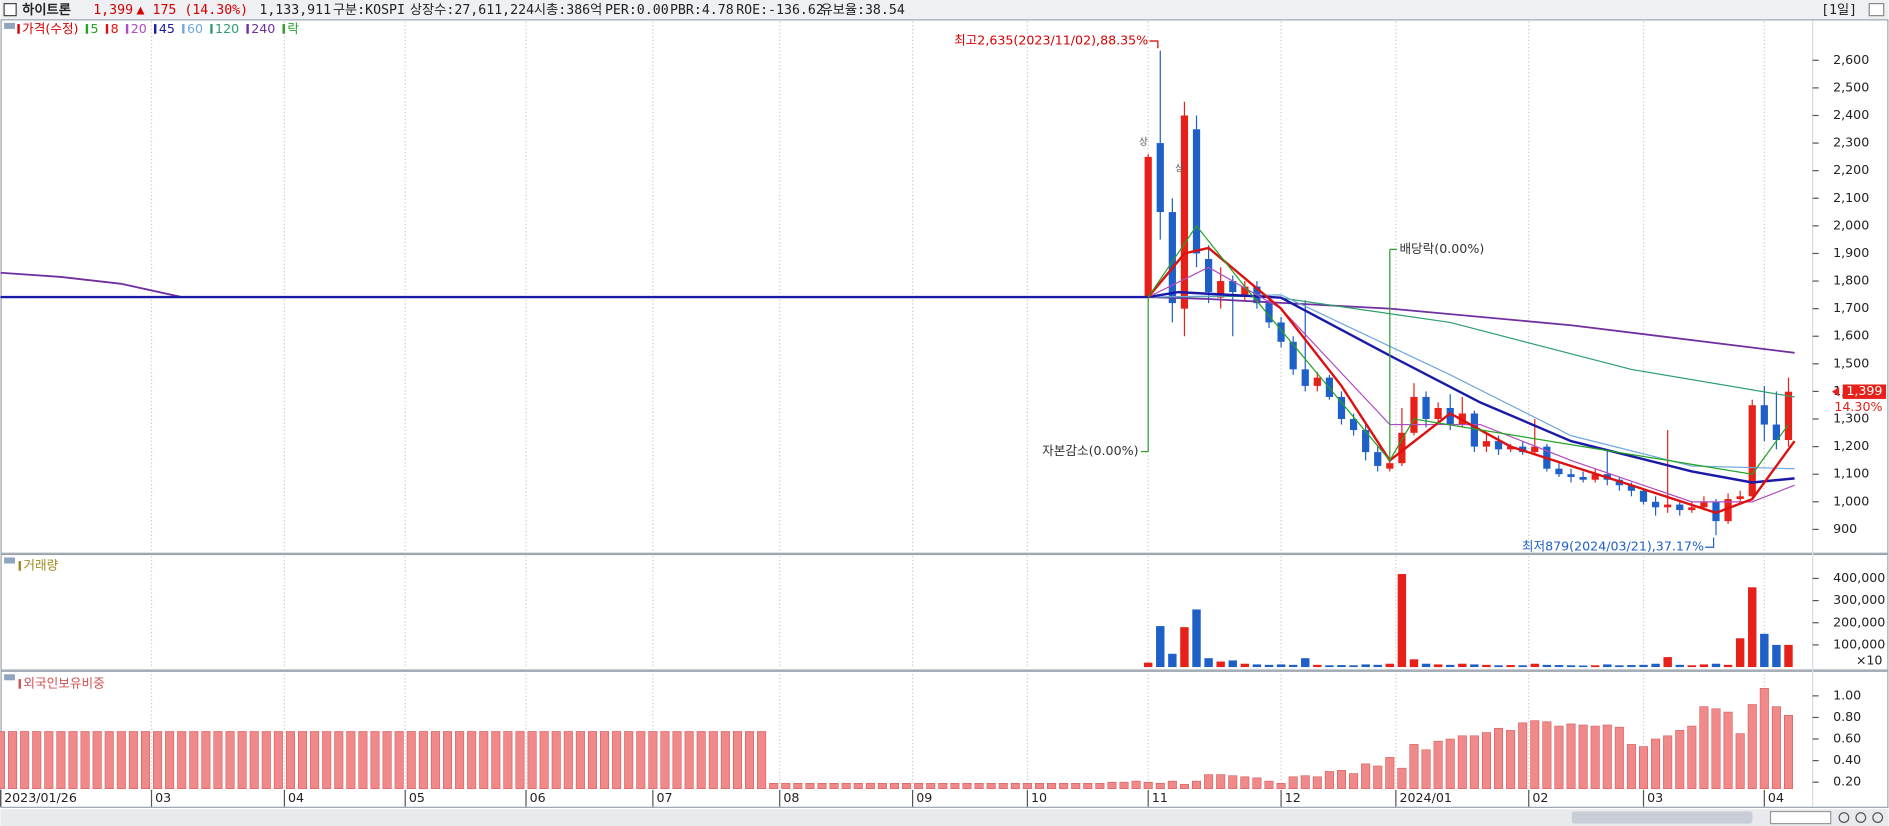 This screenshot has height=826, width=1889. What do you see at coordinates (139, 28) in the screenshot?
I see `legend-label: 20` at bounding box center [139, 28].